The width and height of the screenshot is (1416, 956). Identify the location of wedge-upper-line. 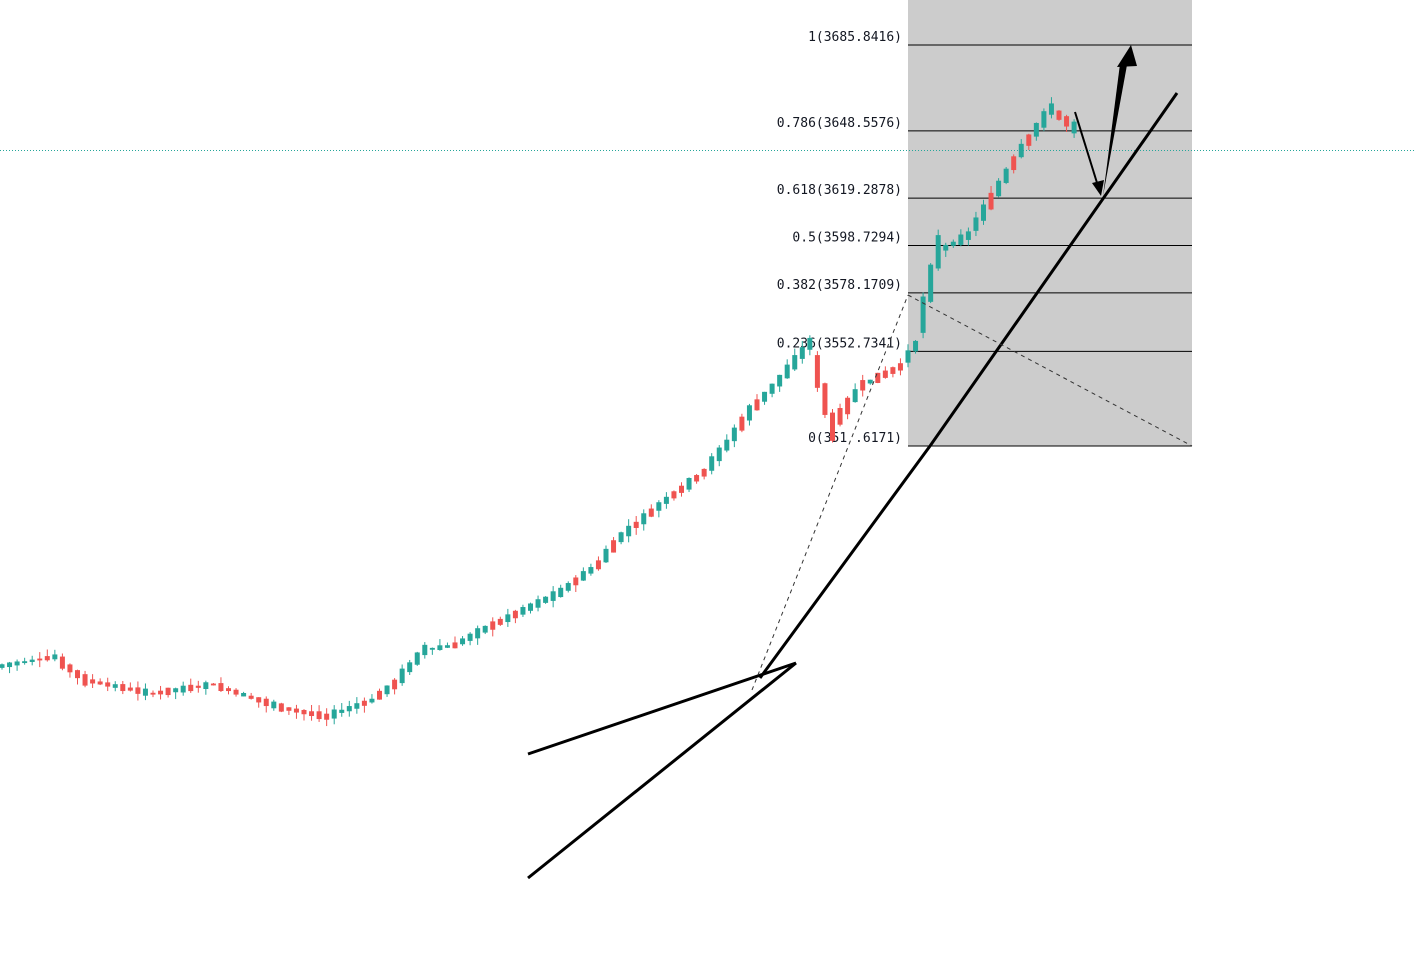
(662, 708).